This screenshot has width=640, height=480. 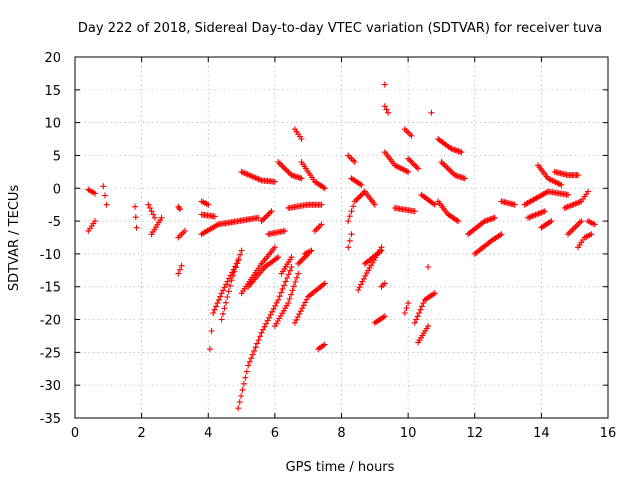 What do you see at coordinates (474, 433) in the screenshot?
I see `x-tick-label: 12` at bounding box center [474, 433].